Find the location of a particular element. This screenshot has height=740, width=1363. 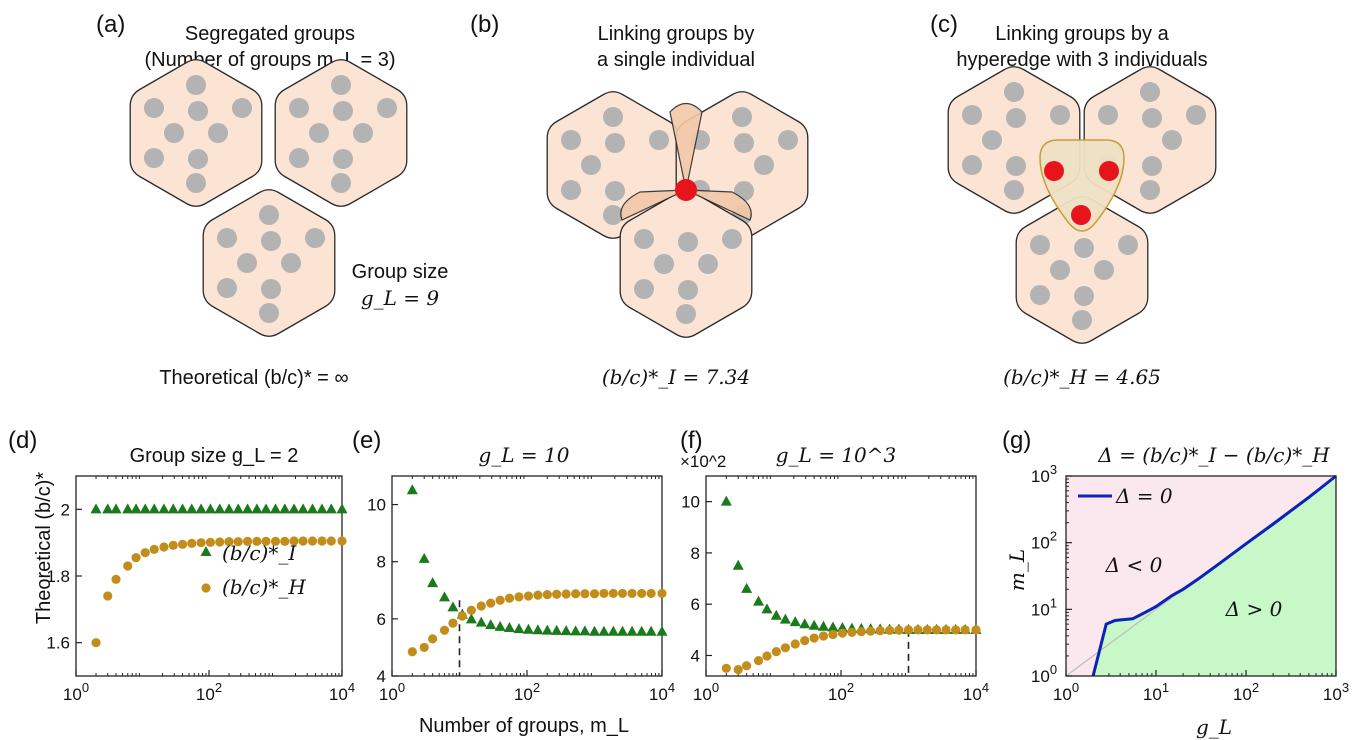

chart-g-ylabel: m_L is located at coordinates (1017, 570).